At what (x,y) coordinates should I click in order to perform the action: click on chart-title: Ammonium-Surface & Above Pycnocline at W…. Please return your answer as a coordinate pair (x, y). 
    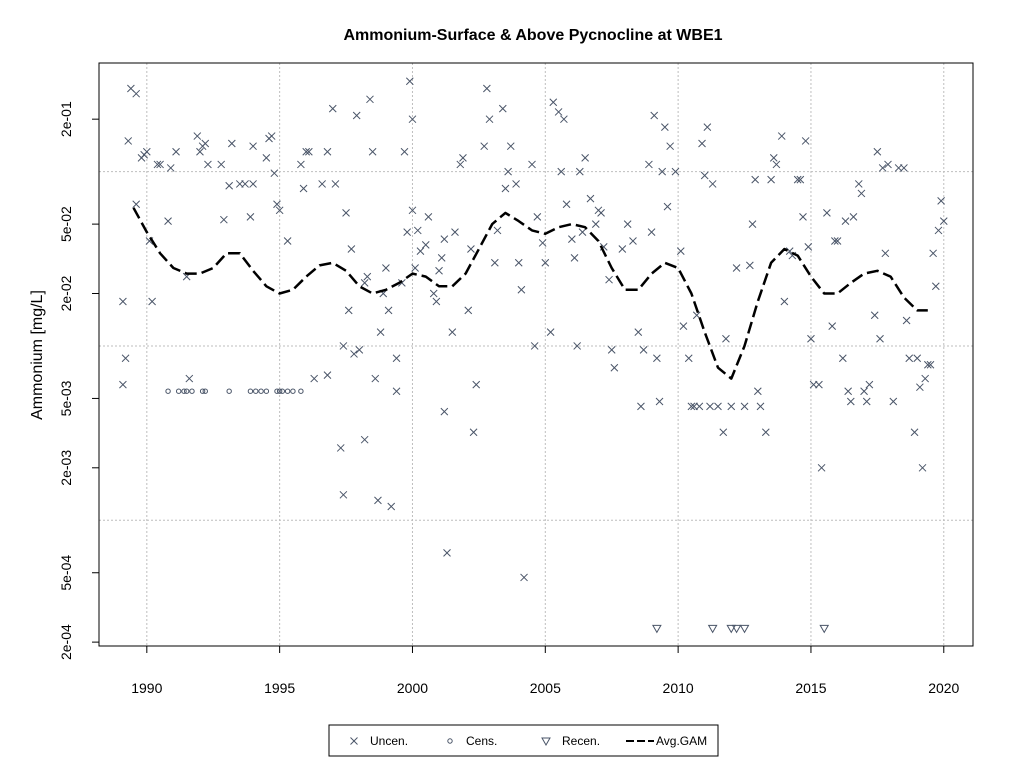
    Looking at the image, I should click on (532, 35).